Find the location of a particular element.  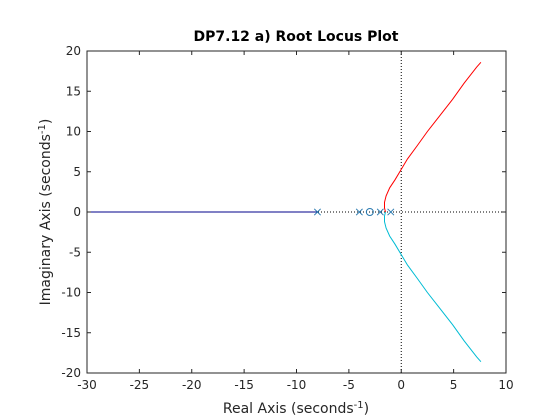

y-axis-label-close: ) is located at coordinates (46, 121).